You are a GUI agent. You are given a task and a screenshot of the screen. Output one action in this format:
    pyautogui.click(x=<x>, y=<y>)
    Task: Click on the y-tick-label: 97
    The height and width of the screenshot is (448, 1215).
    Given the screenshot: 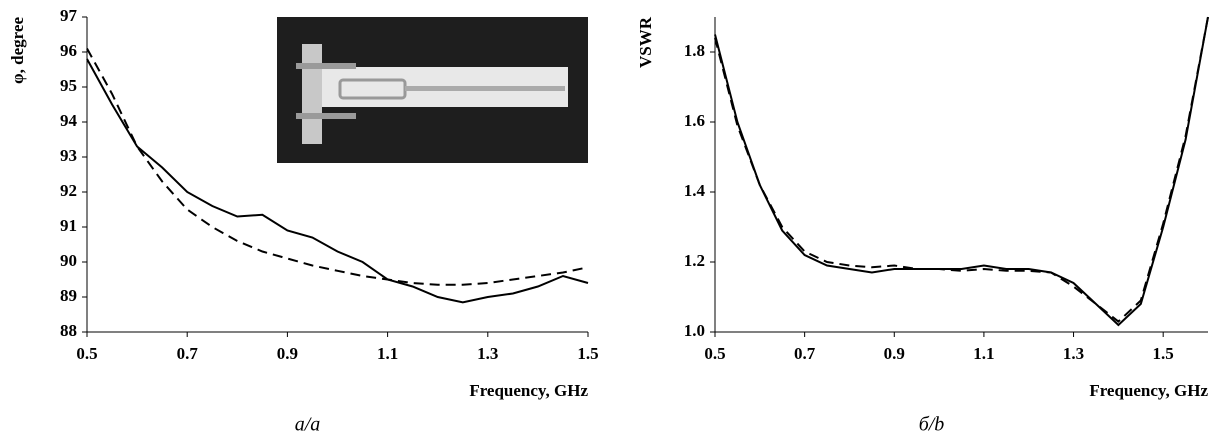 What is the action you would take?
    pyautogui.click(x=69, y=15)
    